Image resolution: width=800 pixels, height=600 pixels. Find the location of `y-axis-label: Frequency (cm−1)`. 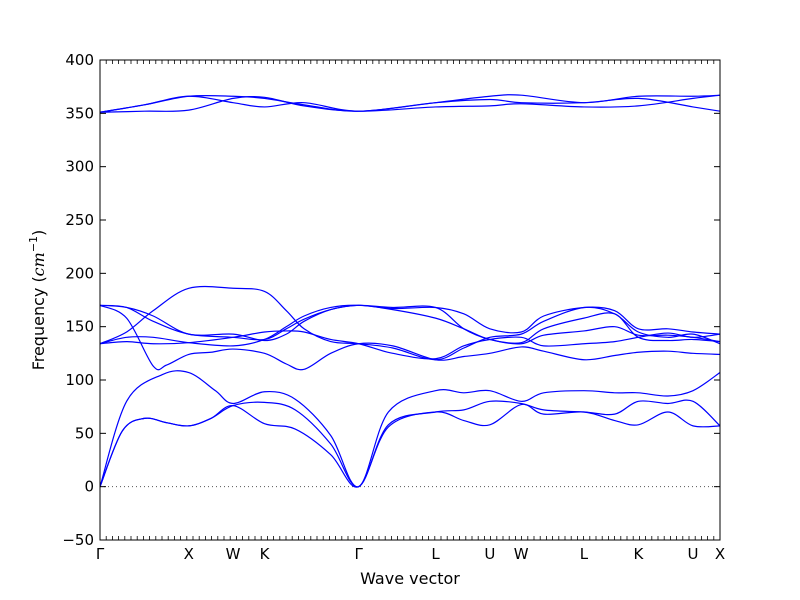

y-axis-label: Frequency (cm−1) is located at coordinates (37, 300).